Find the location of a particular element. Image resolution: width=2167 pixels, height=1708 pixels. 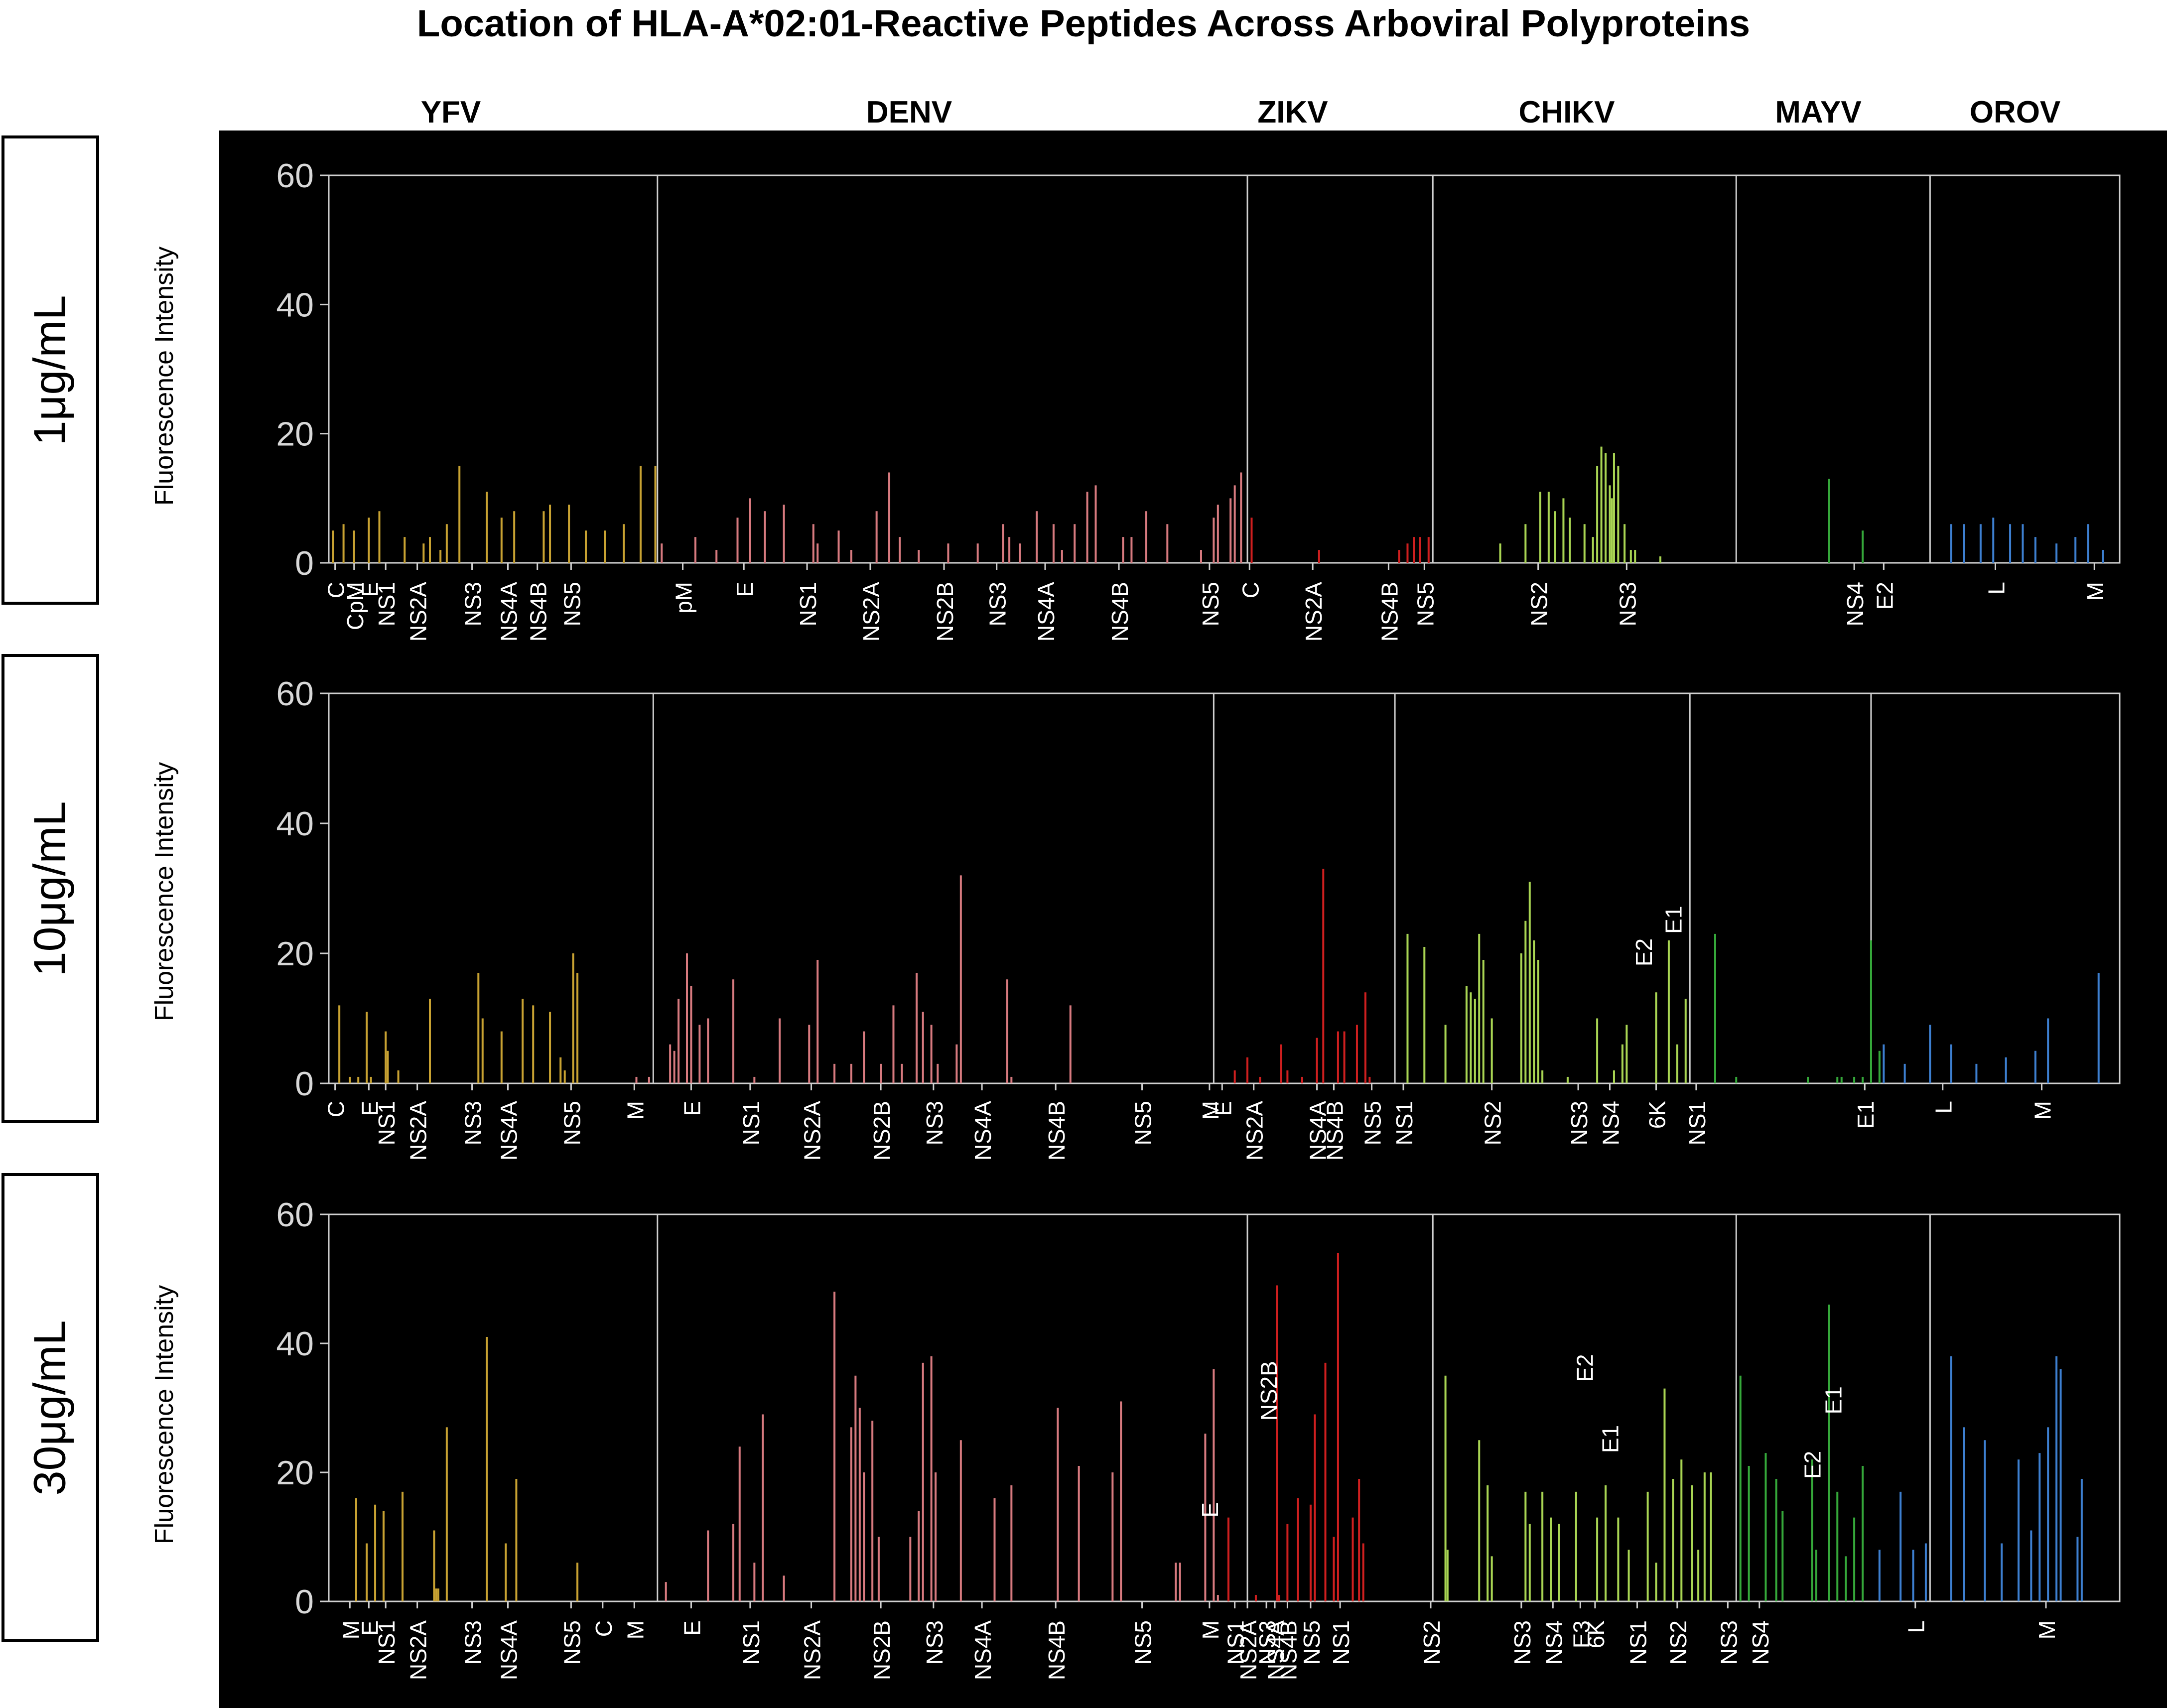

concentration-box-1: 1μg/mL is located at coordinates (50, 370).